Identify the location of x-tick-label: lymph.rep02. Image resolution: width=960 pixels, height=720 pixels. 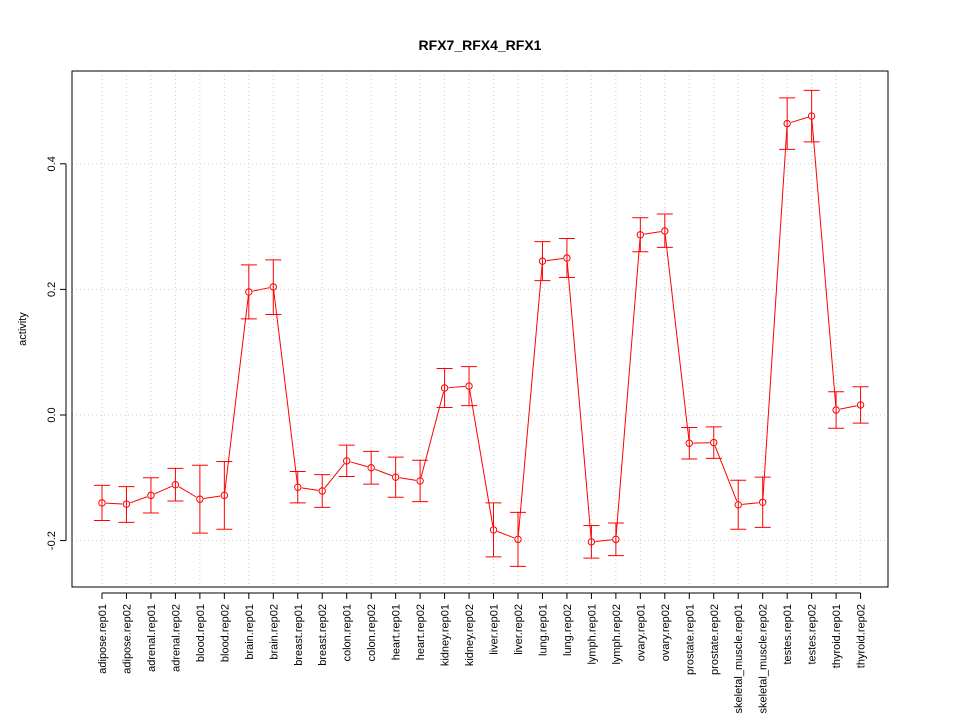
(617, 634).